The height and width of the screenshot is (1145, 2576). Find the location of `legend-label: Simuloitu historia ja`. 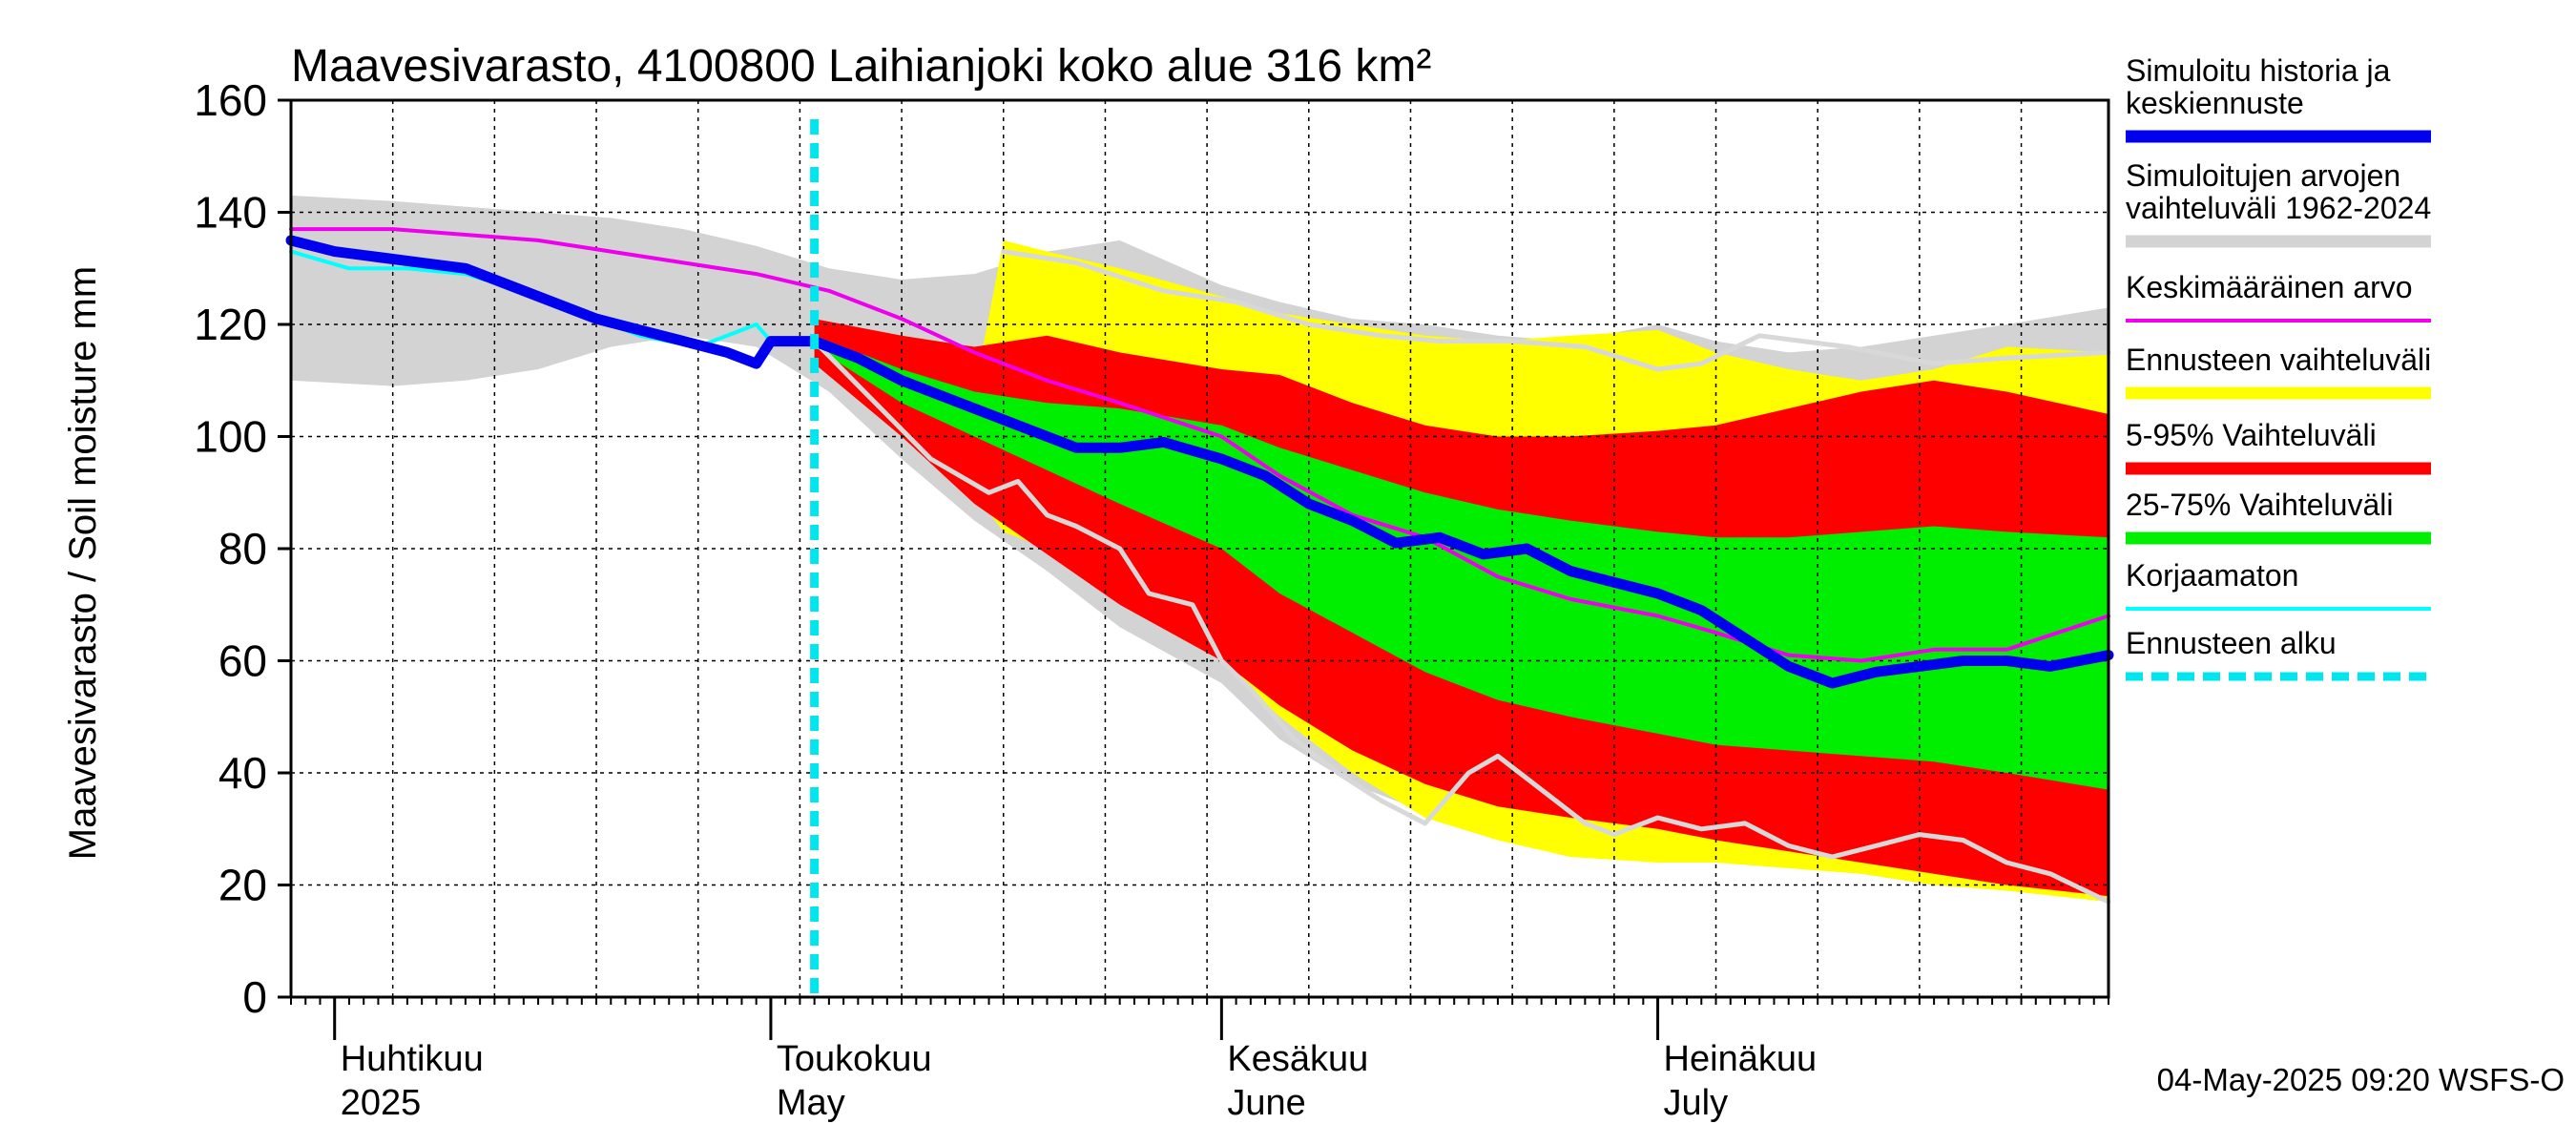

legend-label: Simuloitu historia ja is located at coordinates (2258, 70).